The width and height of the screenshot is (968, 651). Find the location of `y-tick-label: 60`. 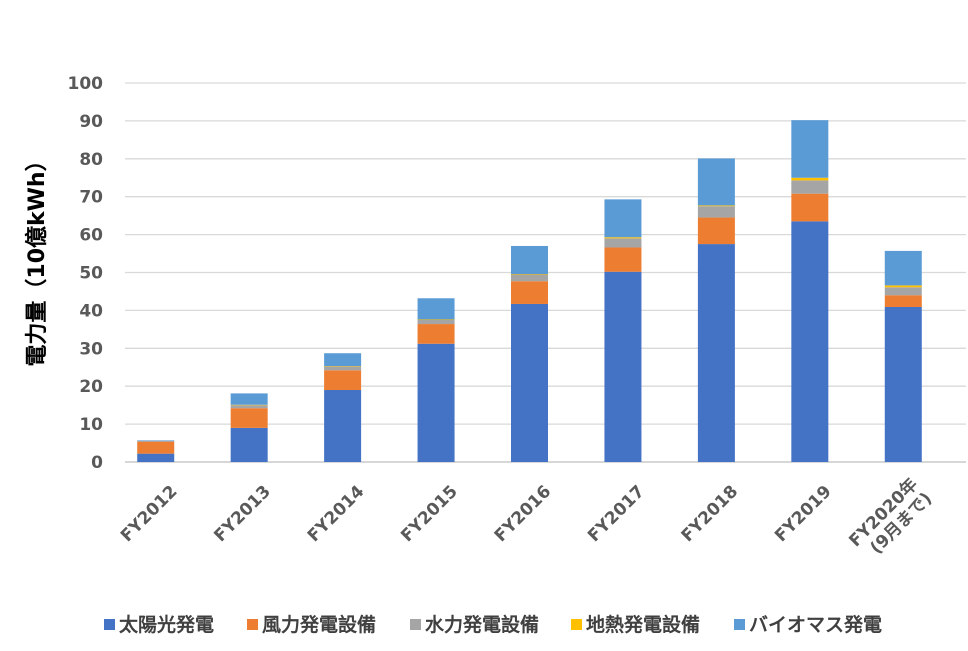

y-tick-label: 60 is located at coordinates (91, 236).